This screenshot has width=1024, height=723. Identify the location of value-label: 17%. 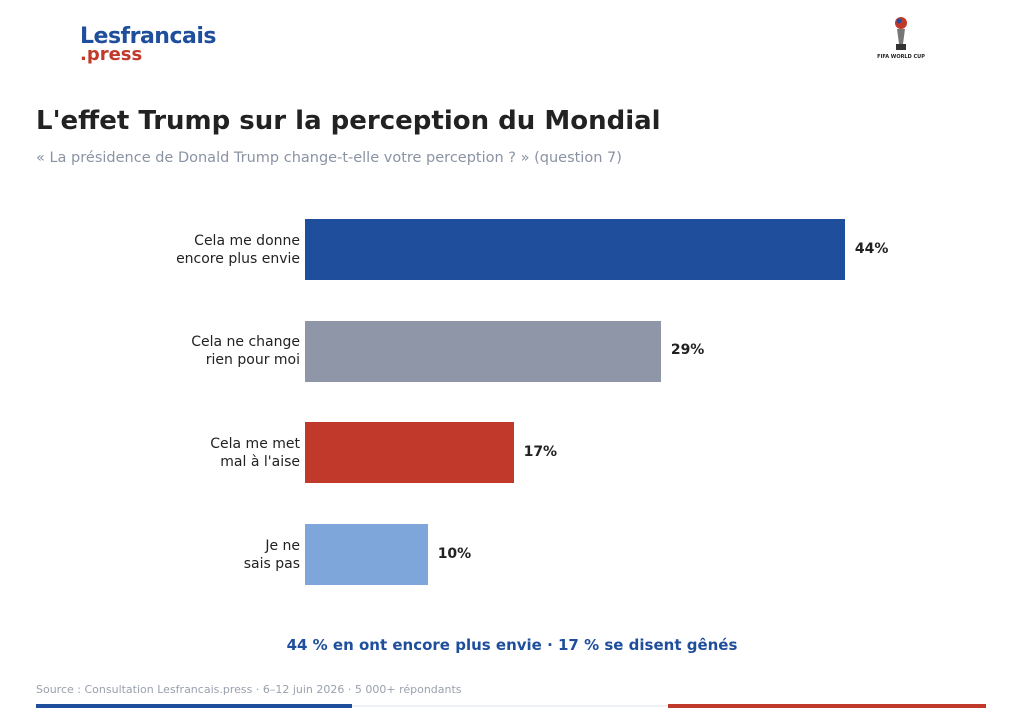
(540, 451).